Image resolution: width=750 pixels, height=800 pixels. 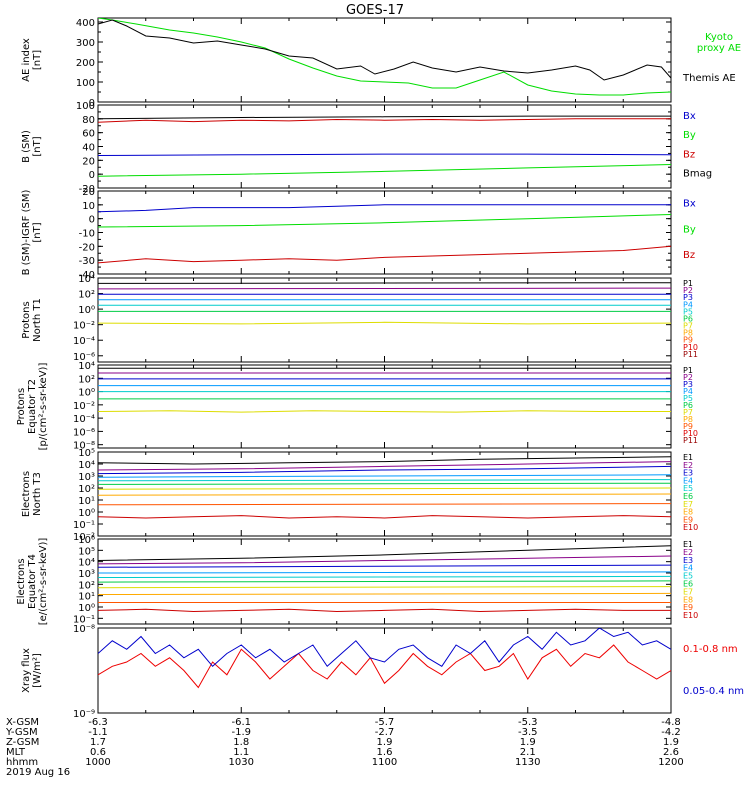 I want to click on ephemeris-value: -2.7, so click(x=385, y=732).